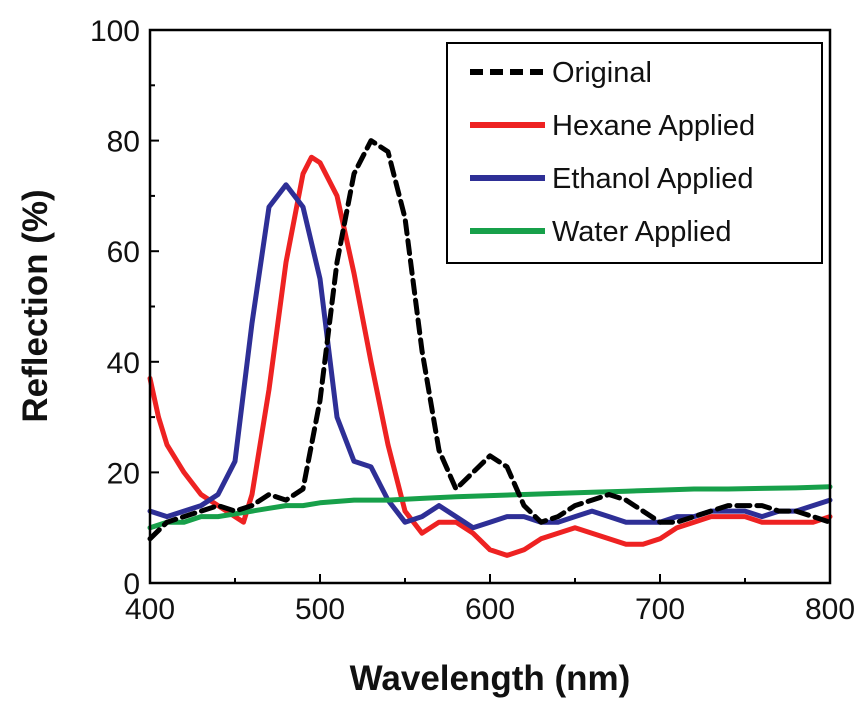  What do you see at coordinates (490, 609) in the screenshot?
I see `x-tick-label: 600` at bounding box center [490, 609].